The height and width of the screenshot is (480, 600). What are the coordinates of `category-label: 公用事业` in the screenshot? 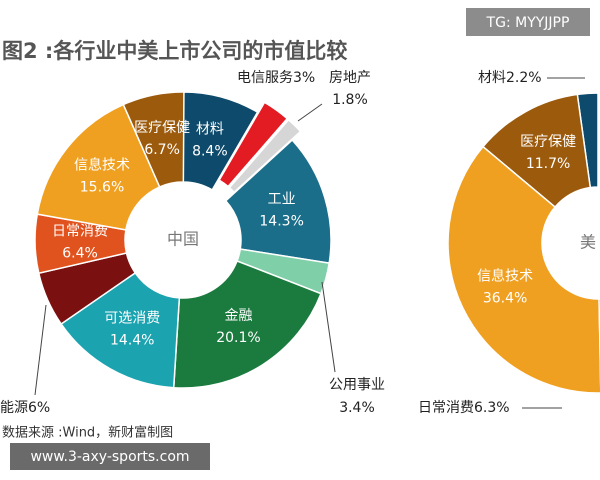 It's located at (357, 385).